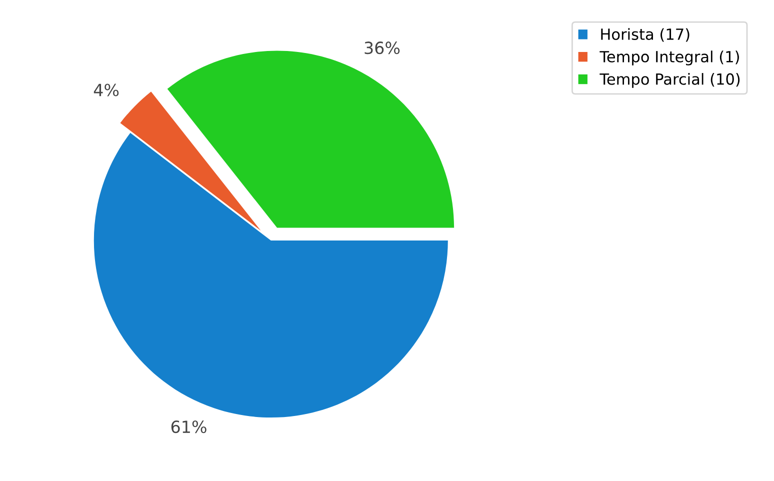 This screenshot has height=481, width=774. Describe the element at coordinates (106, 90) in the screenshot. I see `data-label: 4%` at that location.